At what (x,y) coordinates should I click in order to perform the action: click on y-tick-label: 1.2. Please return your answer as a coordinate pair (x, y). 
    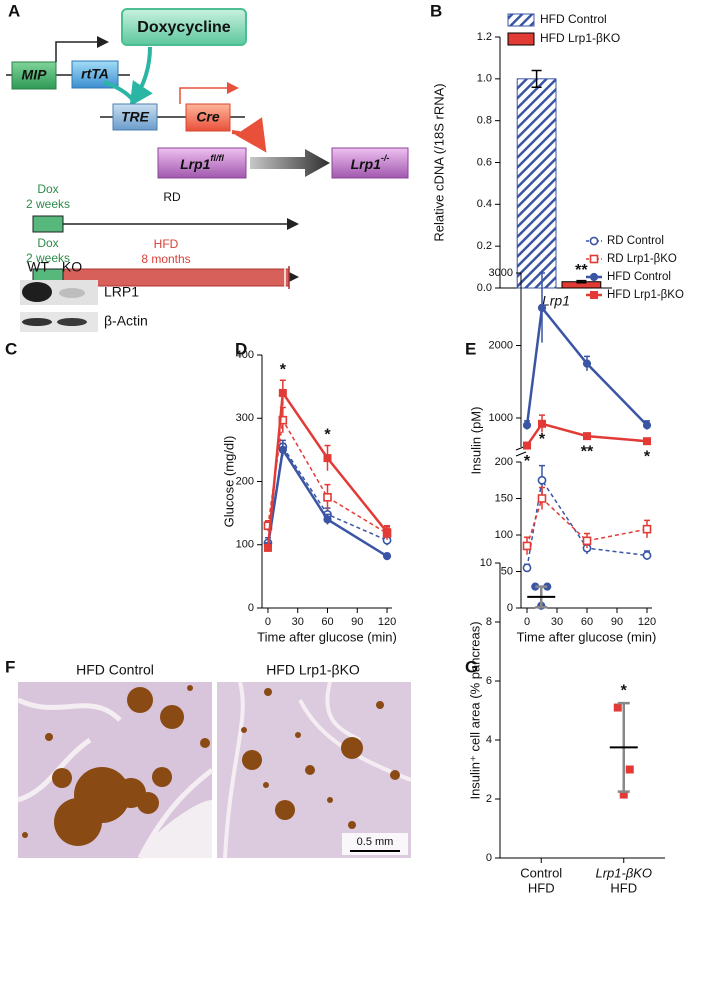
    Looking at the image, I should click on (484, 37).